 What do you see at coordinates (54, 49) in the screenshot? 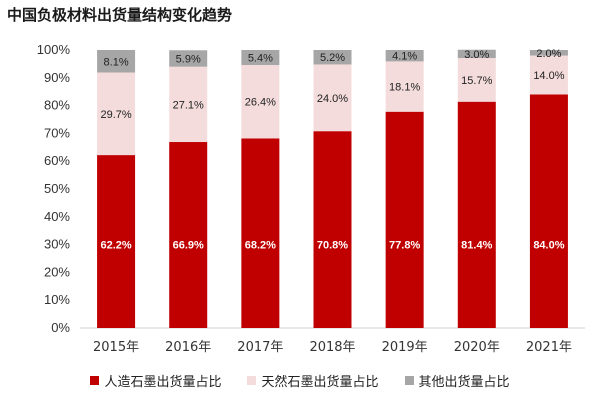
I see `y-tick-label: 100%` at bounding box center [54, 49].